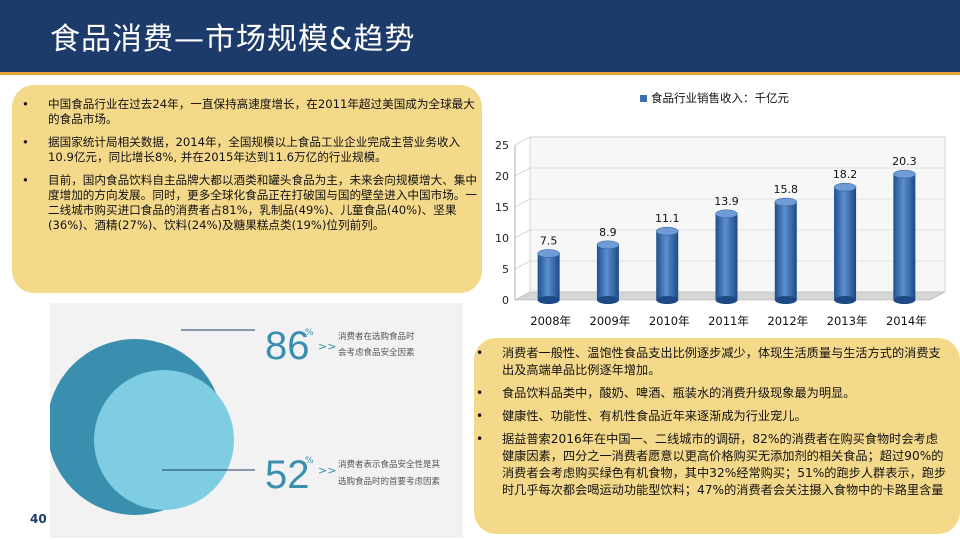 Image resolution: width=960 pixels, height=540 pixels. What do you see at coordinates (502, 176) in the screenshot?
I see `y-tick-label: 20` at bounding box center [502, 176].